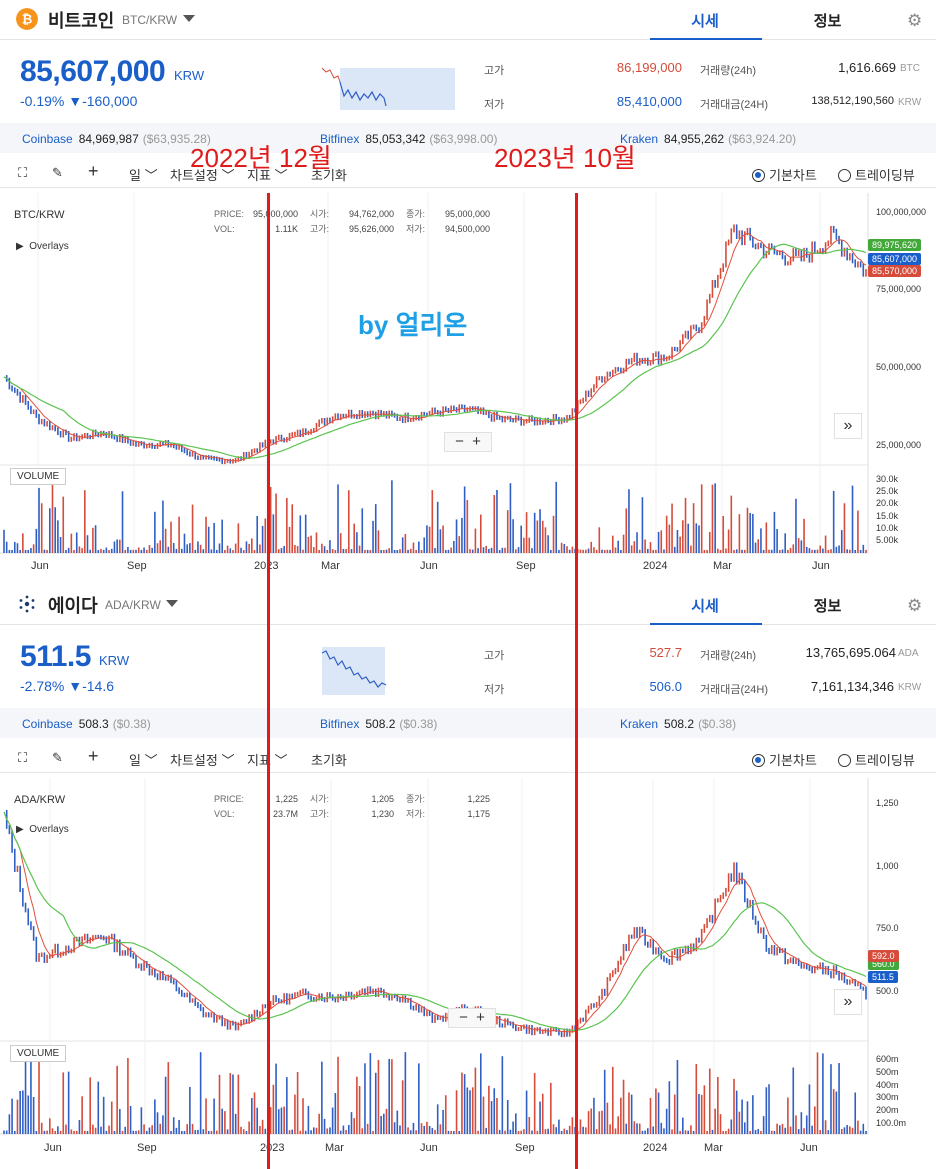  Describe the element at coordinates (272, 1148) in the screenshot. I see `x-tick: 2023` at that location.